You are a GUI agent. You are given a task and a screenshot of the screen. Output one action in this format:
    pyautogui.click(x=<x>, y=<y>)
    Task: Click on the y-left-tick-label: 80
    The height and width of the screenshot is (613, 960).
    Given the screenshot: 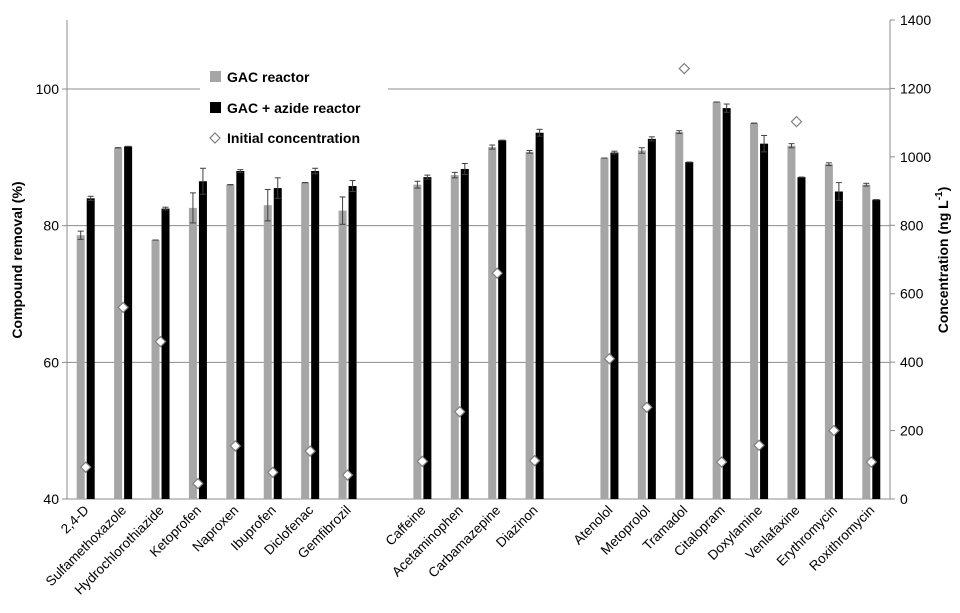 What is the action you would take?
    pyautogui.click(x=51, y=226)
    